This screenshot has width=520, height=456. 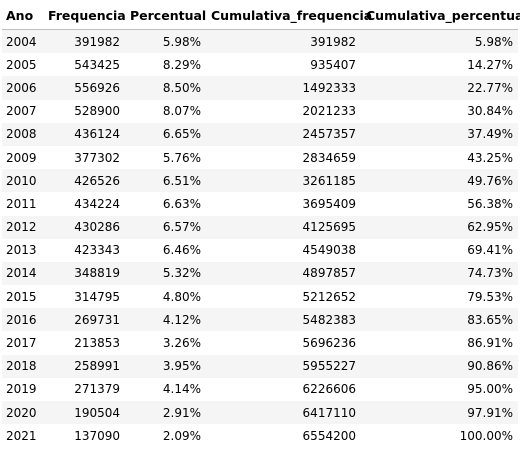 I want to click on table-row: 2018 258991 3.95% 5955227 90.86%, so click(x=260, y=366).